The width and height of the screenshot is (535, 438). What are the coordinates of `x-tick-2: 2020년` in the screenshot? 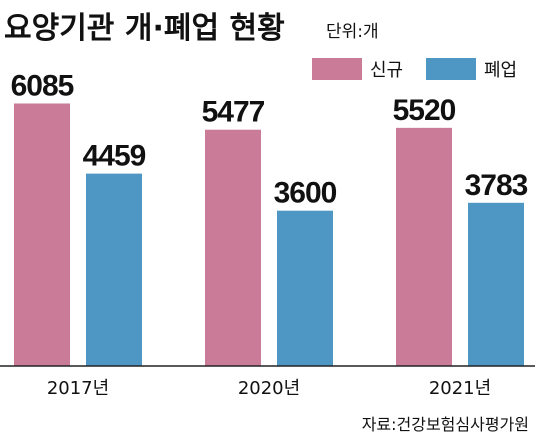 It's located at (269, 388).